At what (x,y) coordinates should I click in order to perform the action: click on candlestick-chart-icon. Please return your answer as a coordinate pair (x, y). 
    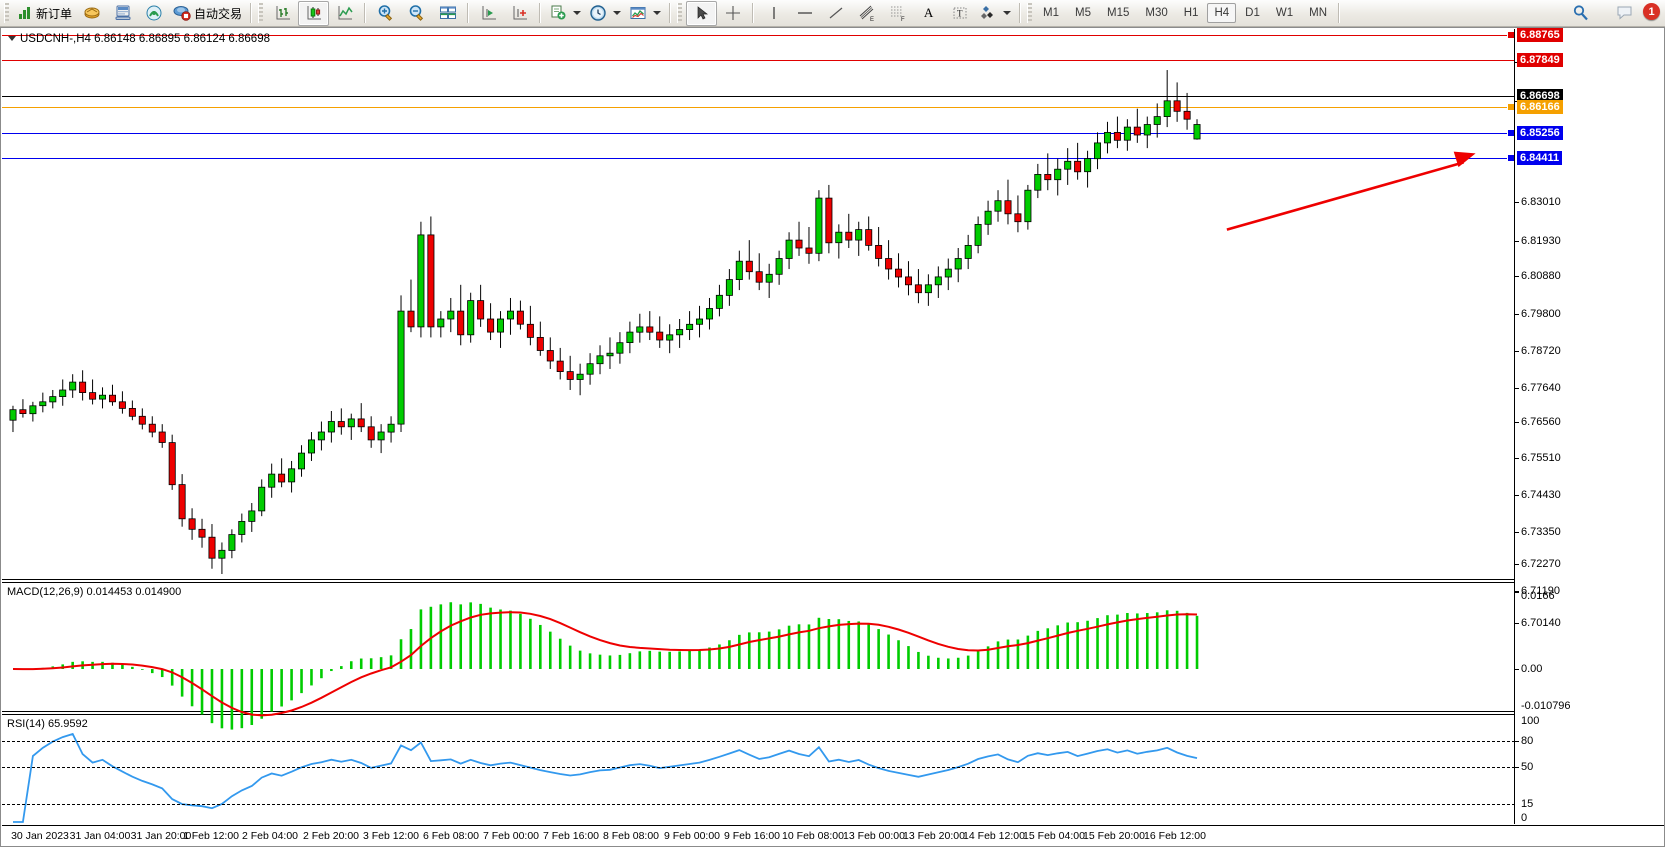
    Looking at the image, I should click on (314, 13).